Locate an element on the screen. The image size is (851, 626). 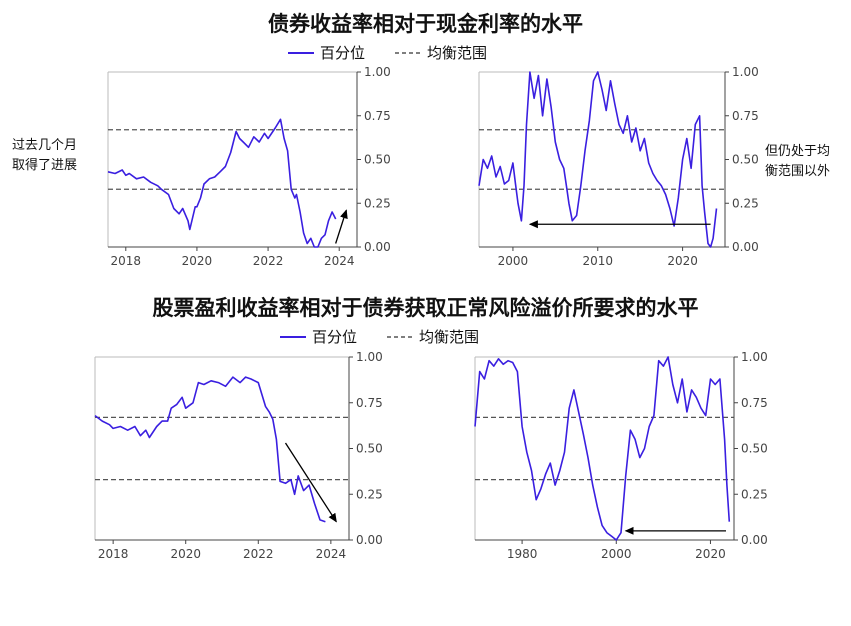
left-annotation: 过去几个月 取得了进展 is located at coordinates (44, 156).